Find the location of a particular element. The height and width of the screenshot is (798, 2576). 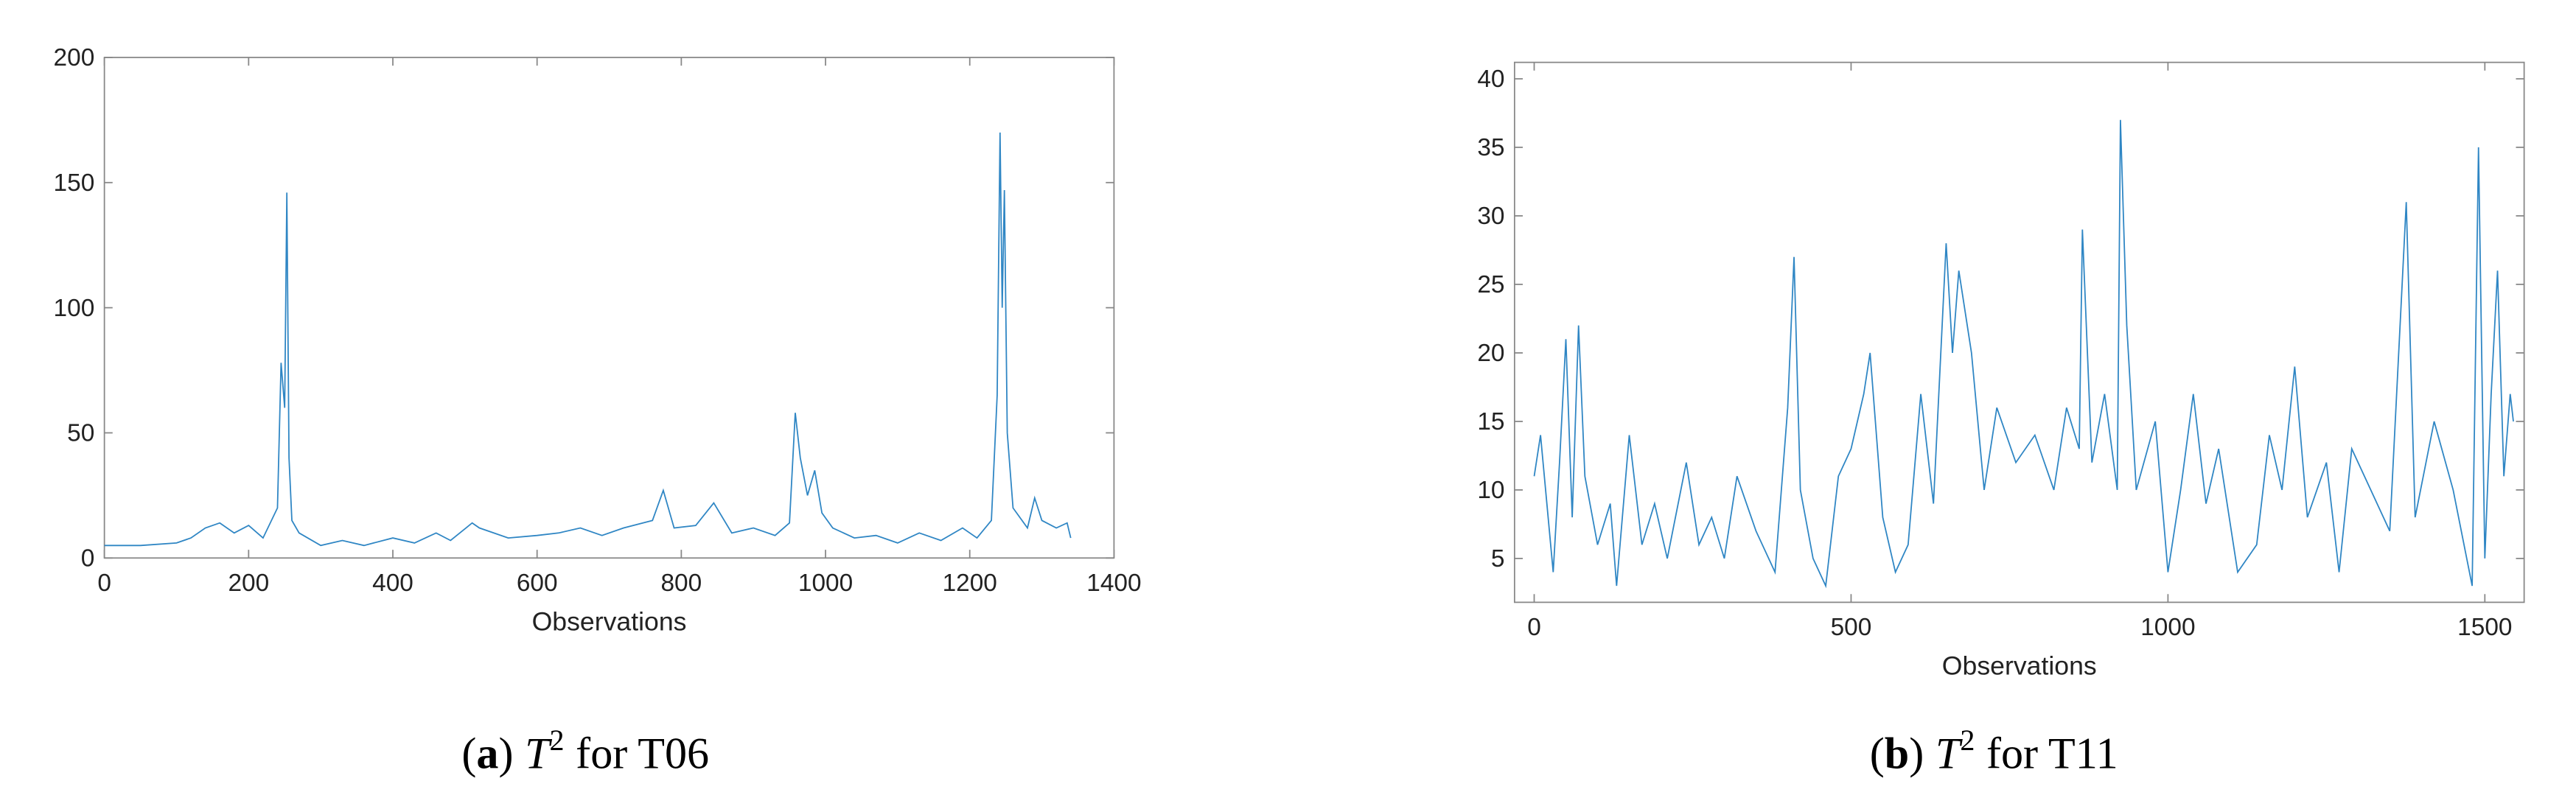

x-tick-label: 500 is located at coordinates (1851, 627).